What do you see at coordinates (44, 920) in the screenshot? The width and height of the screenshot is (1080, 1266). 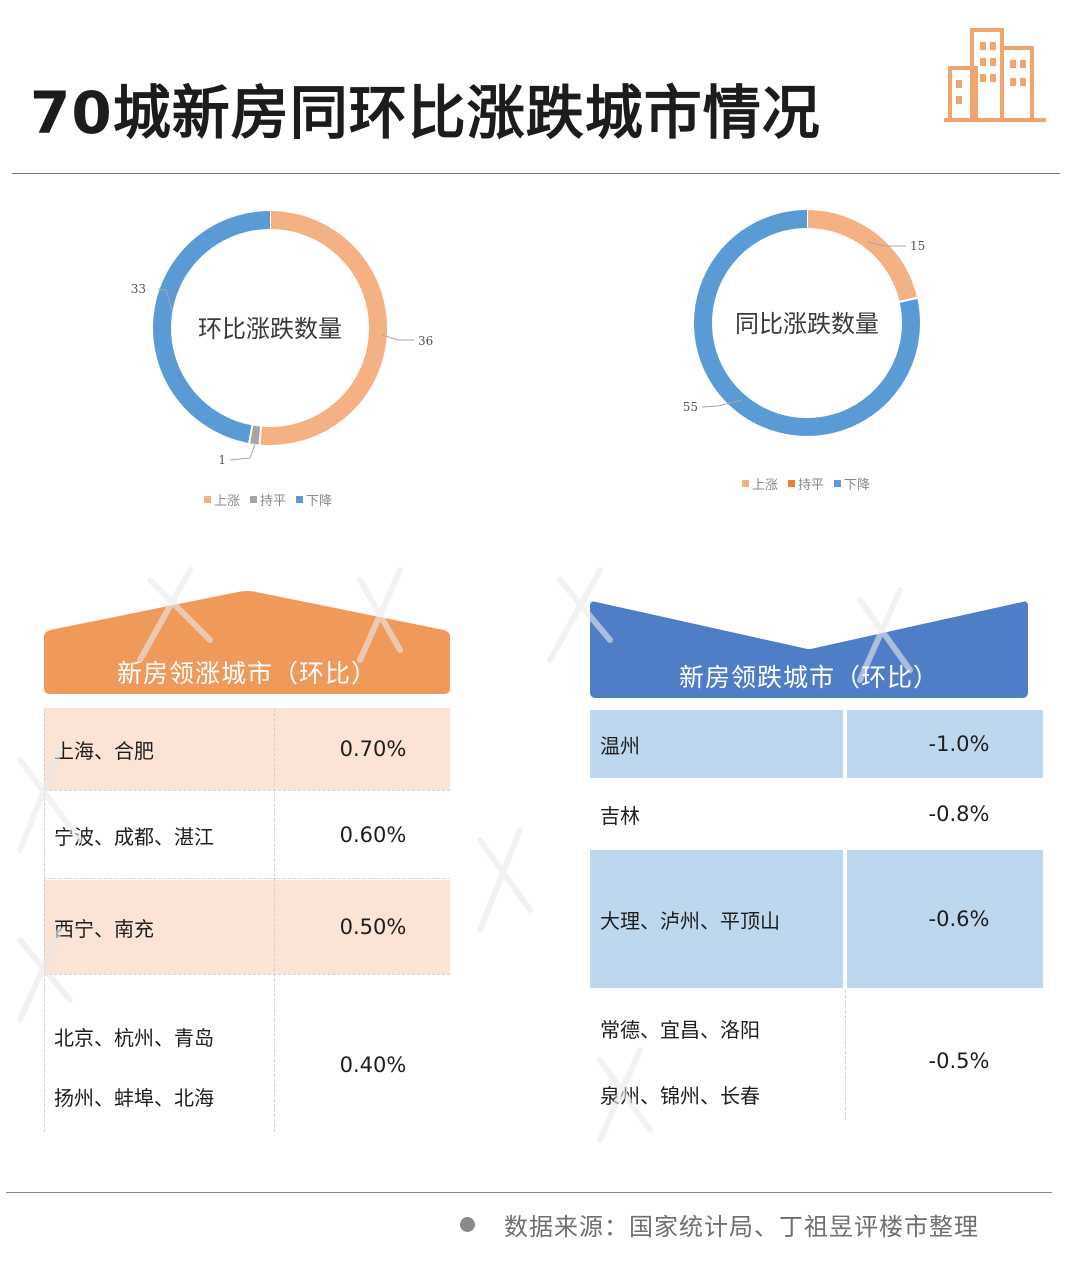 I see `rise-left-border` at bounding box center [44, 920].